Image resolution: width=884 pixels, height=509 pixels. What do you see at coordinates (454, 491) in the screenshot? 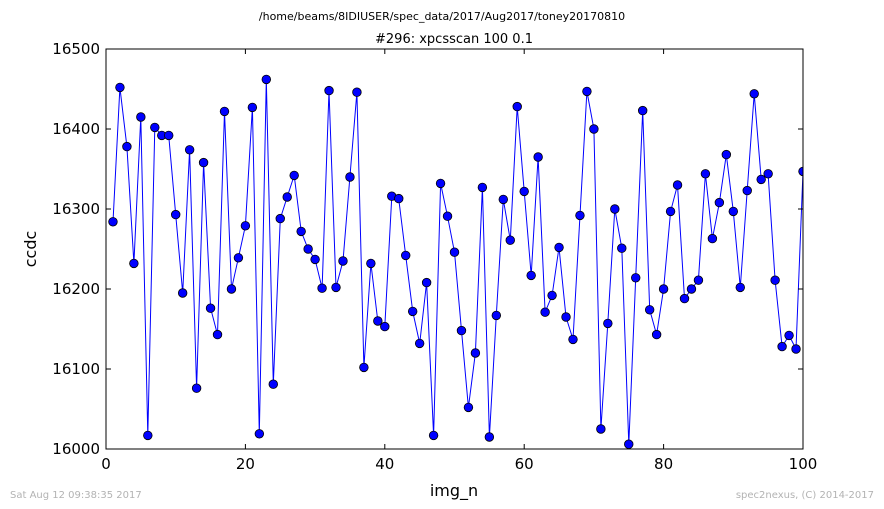
I see `x-axis-label: img_n` at bounding box center [454, 491].